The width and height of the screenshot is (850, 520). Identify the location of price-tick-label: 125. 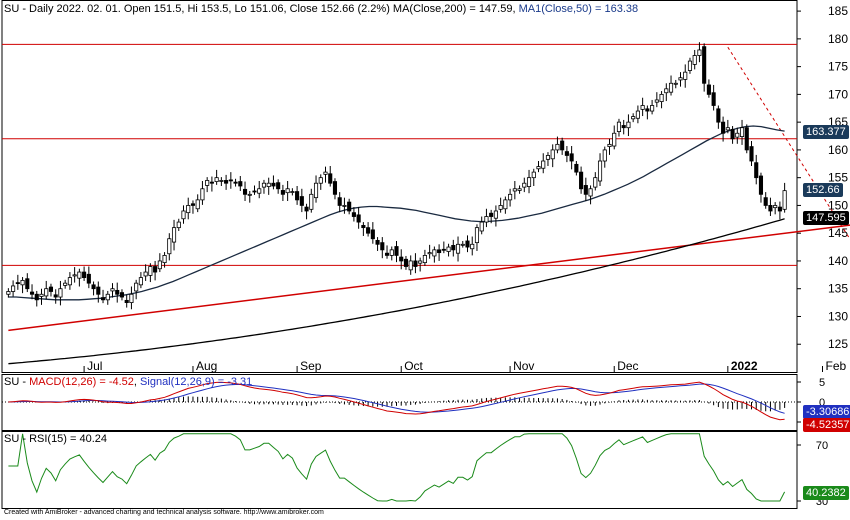
(838, 344).